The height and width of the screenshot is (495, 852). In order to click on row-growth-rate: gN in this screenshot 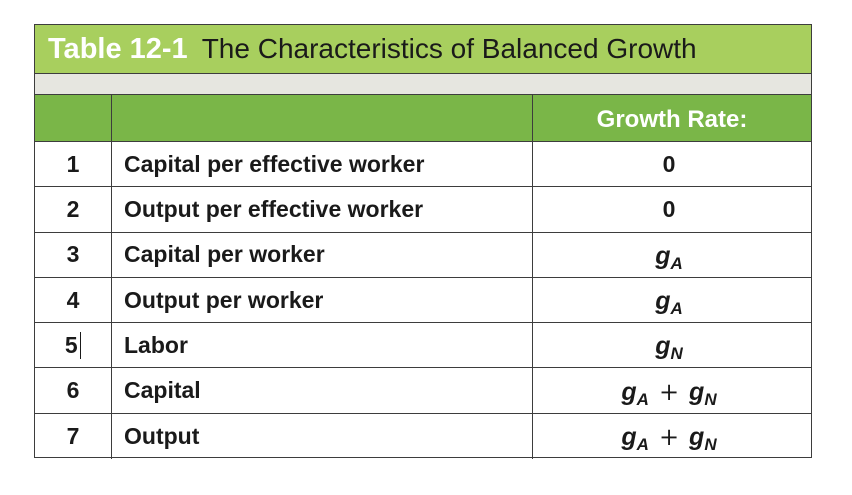, I will do `click(672, 345)`.